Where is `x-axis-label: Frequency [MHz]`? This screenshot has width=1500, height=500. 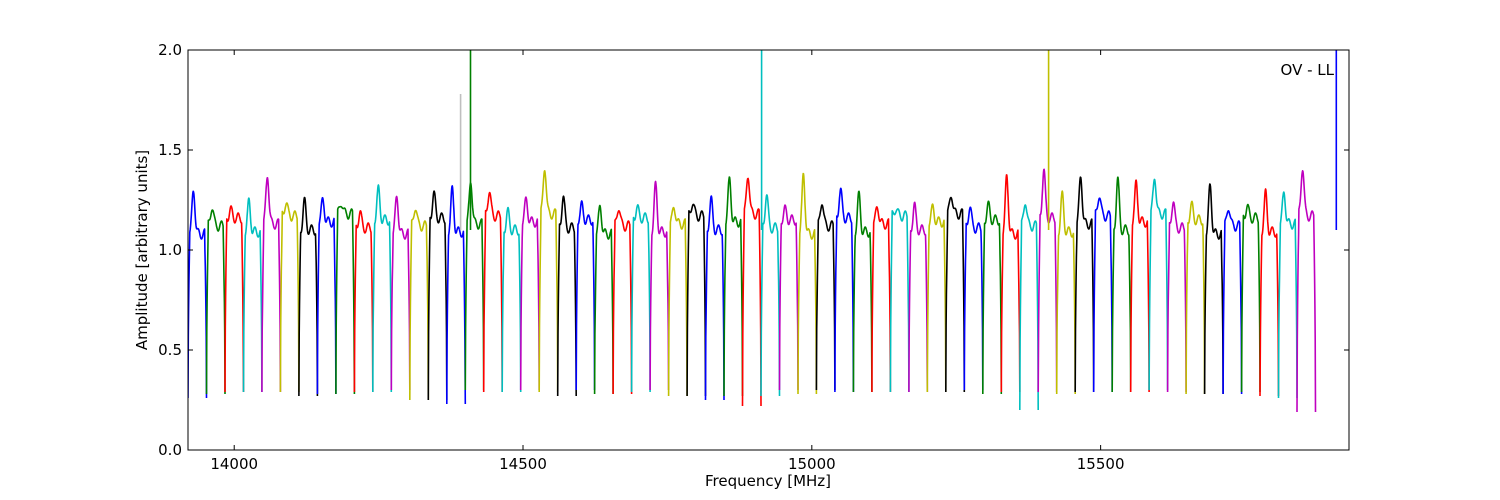 x-axis-label: Frequency [MHz] is located at coordinates (768, 481).